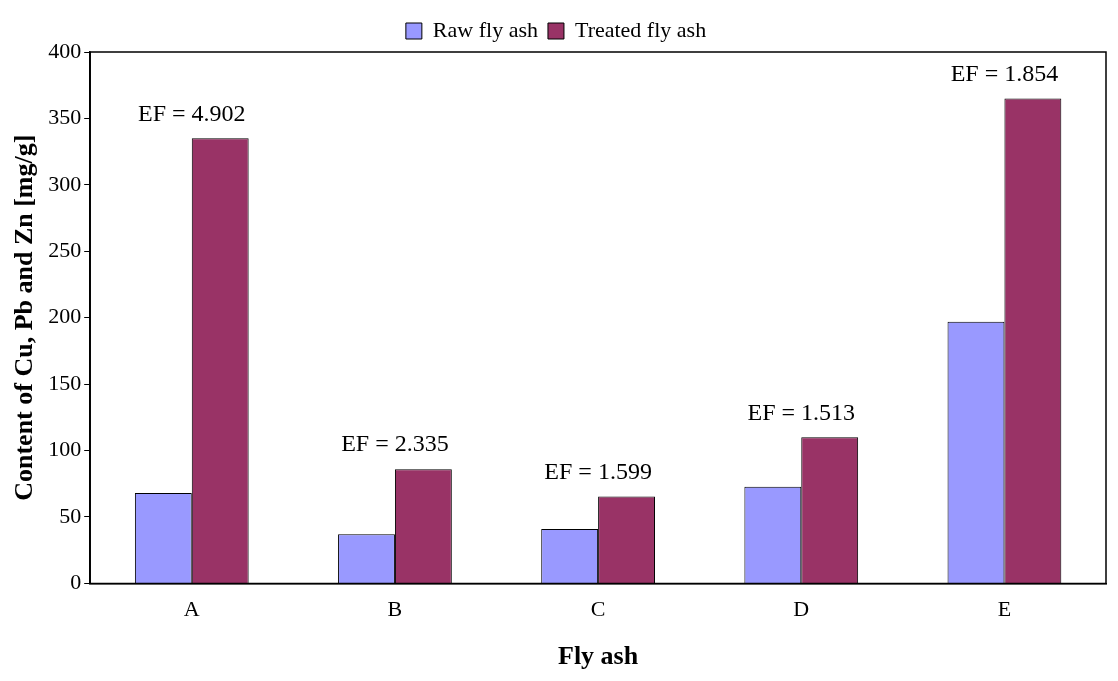  Describe the element at coordinates (65, 449) in the screenshot. I see `y-tick-label: 100` at that location.